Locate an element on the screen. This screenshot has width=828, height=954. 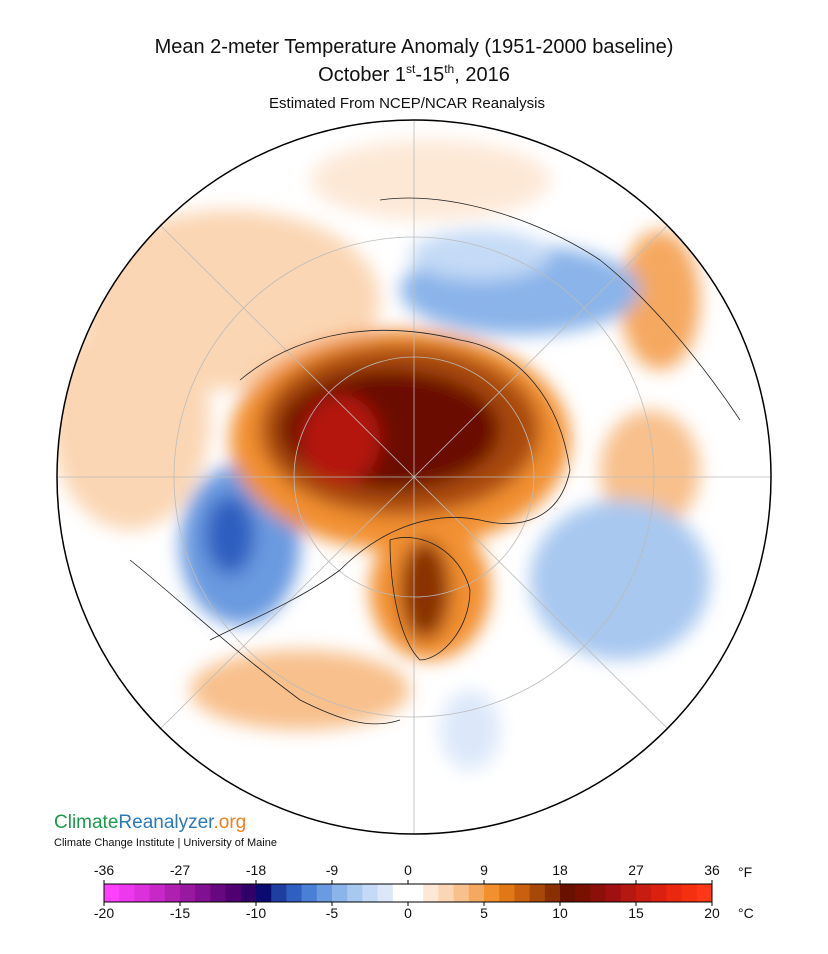
date: October 1st-15th, 2016 is located at coordinates (414, 74).